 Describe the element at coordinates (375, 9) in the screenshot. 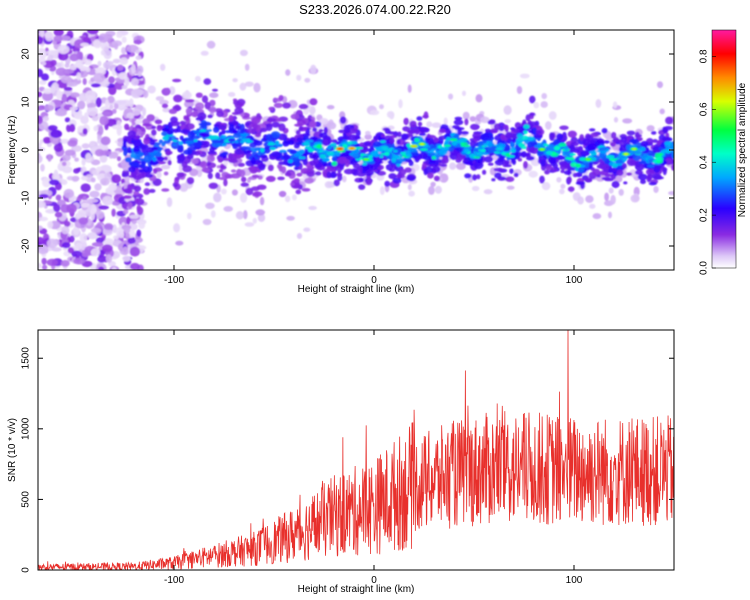

I see `chart-title: S233.2026.074.00.22.R20` at that location.